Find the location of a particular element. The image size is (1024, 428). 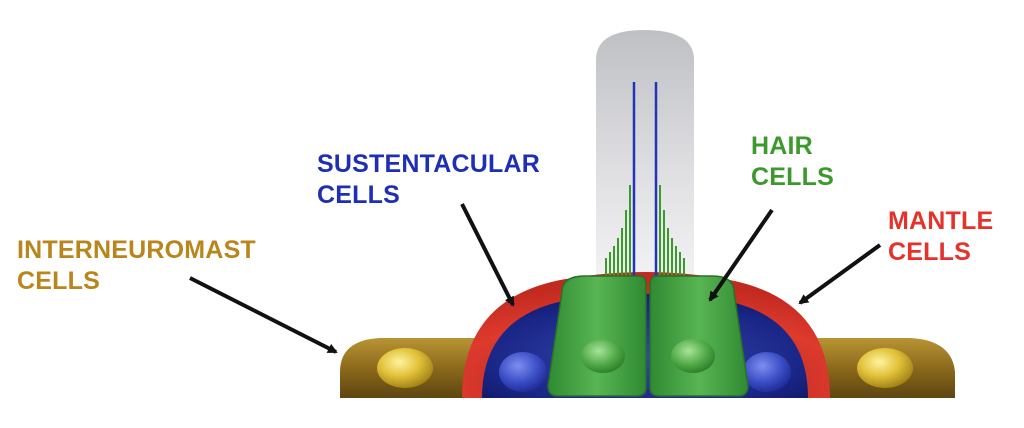

interneuromast-nucleus-right is located at coordinates (885, 368).